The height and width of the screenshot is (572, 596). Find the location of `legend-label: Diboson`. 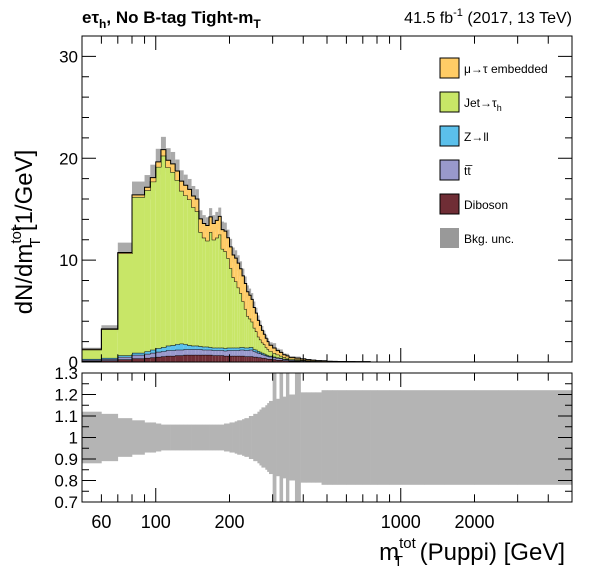

legend-label: Diboson is located at coordinates (486, 205).